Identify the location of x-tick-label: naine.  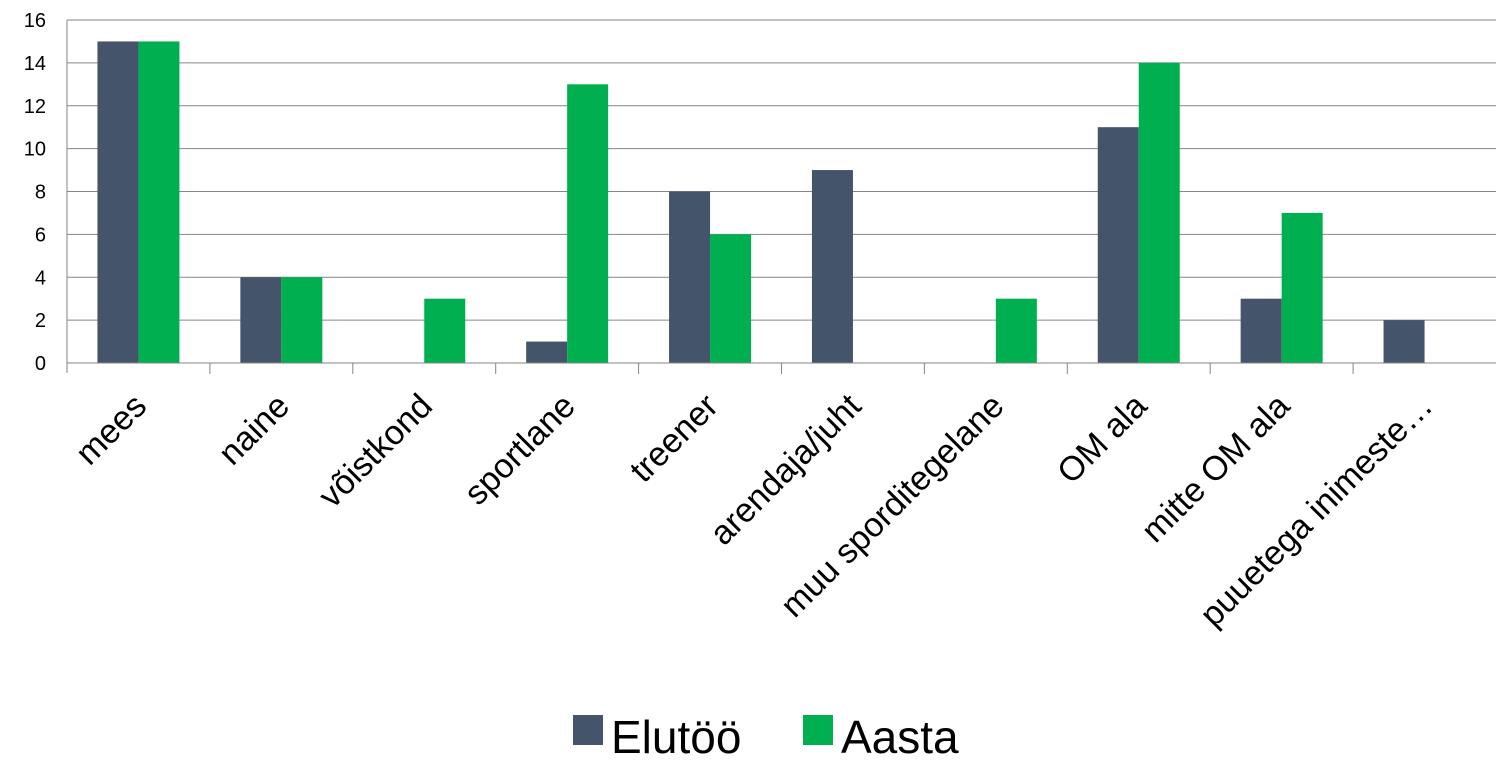
(254, 430).